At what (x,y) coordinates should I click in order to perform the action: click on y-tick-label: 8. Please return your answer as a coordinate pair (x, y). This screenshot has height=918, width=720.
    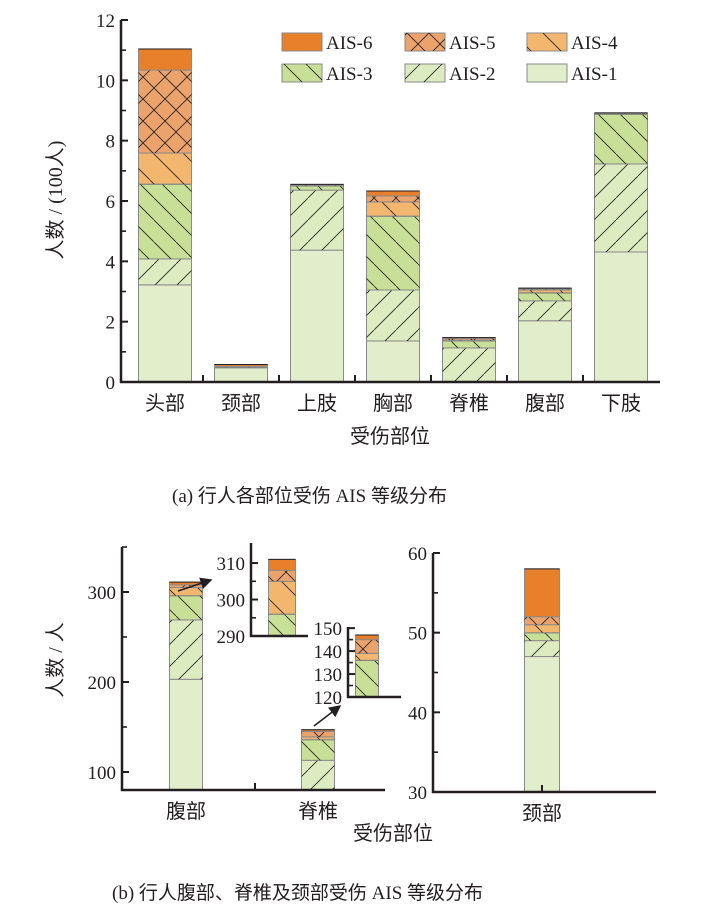
    Looking at the image, I should click on (111, 142).